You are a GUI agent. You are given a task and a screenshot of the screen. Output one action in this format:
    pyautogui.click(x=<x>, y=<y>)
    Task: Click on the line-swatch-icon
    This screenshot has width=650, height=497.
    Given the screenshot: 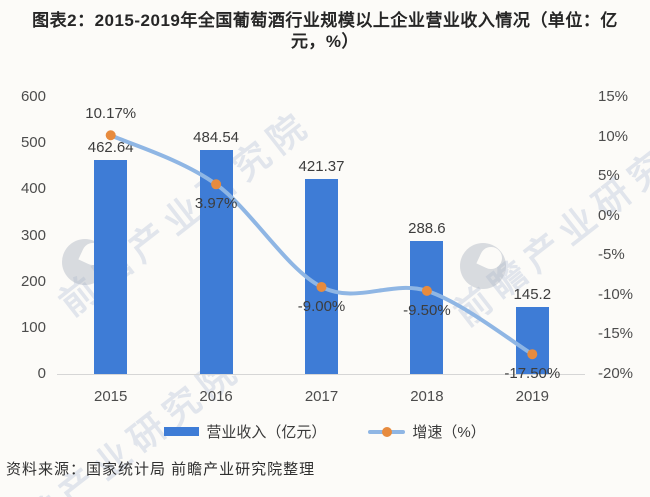 What is the action you would take?
    pyautogui.click(x=387, y=431)
    